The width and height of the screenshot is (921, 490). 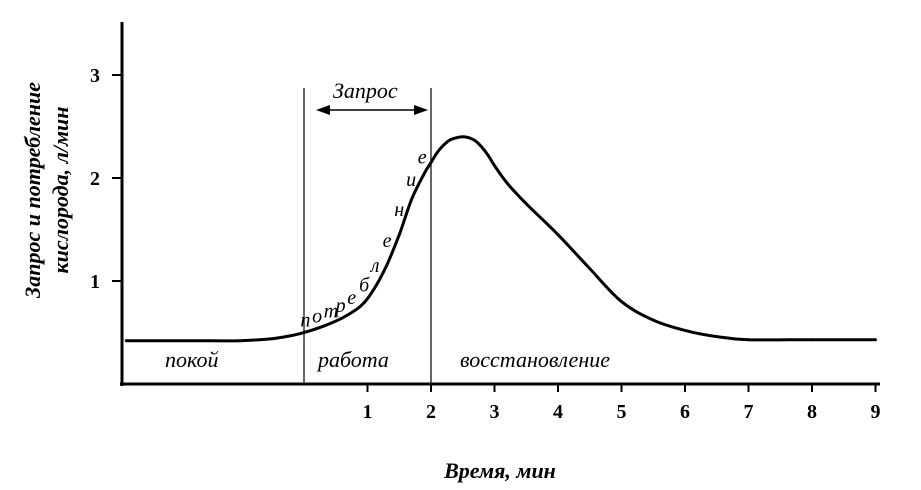 I want to click on curve-annotation-letters: п о тр ебление, so click(x=363, y=239).